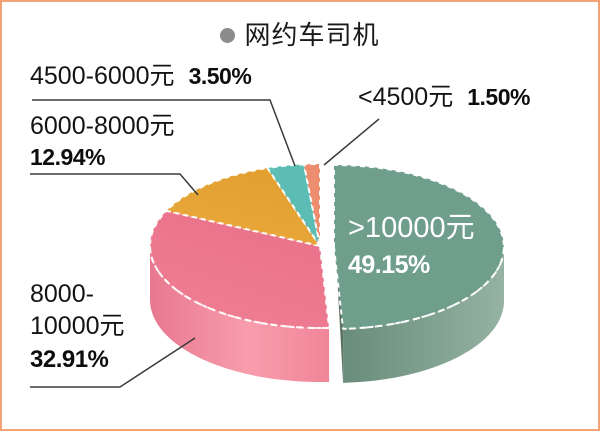  Describe the element at coordinates (228, 35) in the screenshot. I see `bullet-icon` at that location.